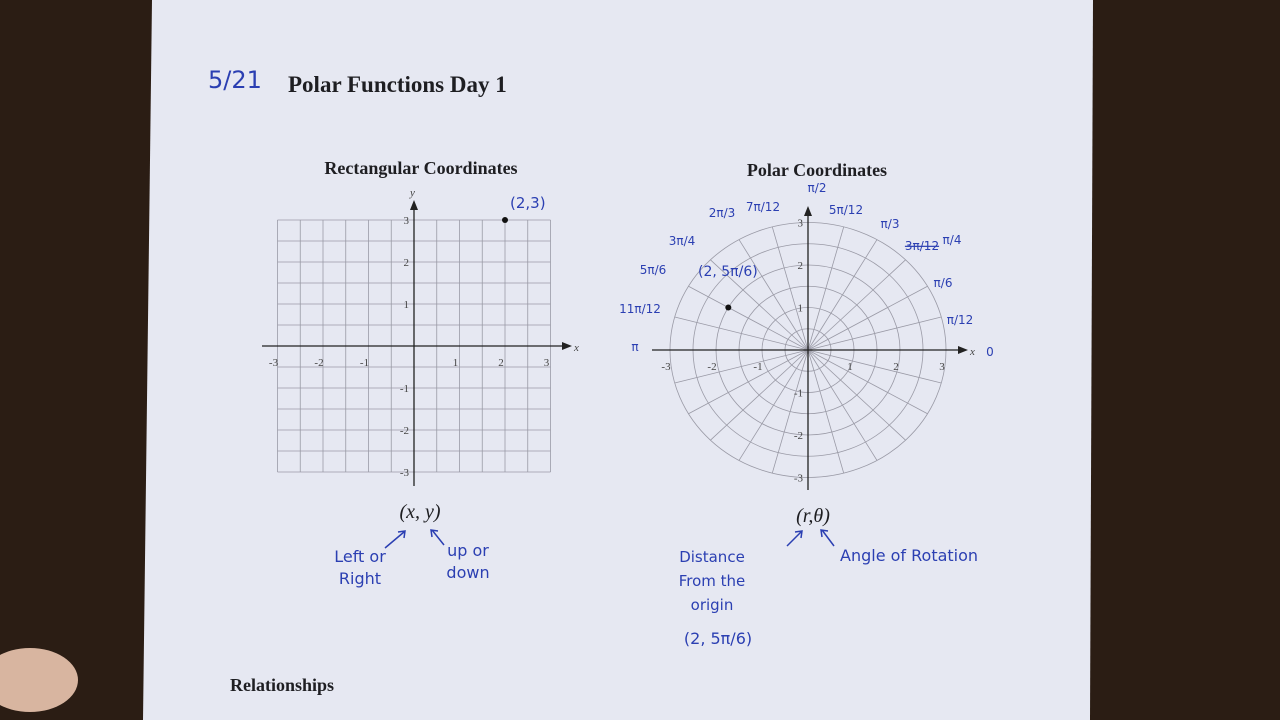 The width and height of the screenshot is (1280, 720). I want to click on polar-title: Polar Coordinates, so click(817, 170).